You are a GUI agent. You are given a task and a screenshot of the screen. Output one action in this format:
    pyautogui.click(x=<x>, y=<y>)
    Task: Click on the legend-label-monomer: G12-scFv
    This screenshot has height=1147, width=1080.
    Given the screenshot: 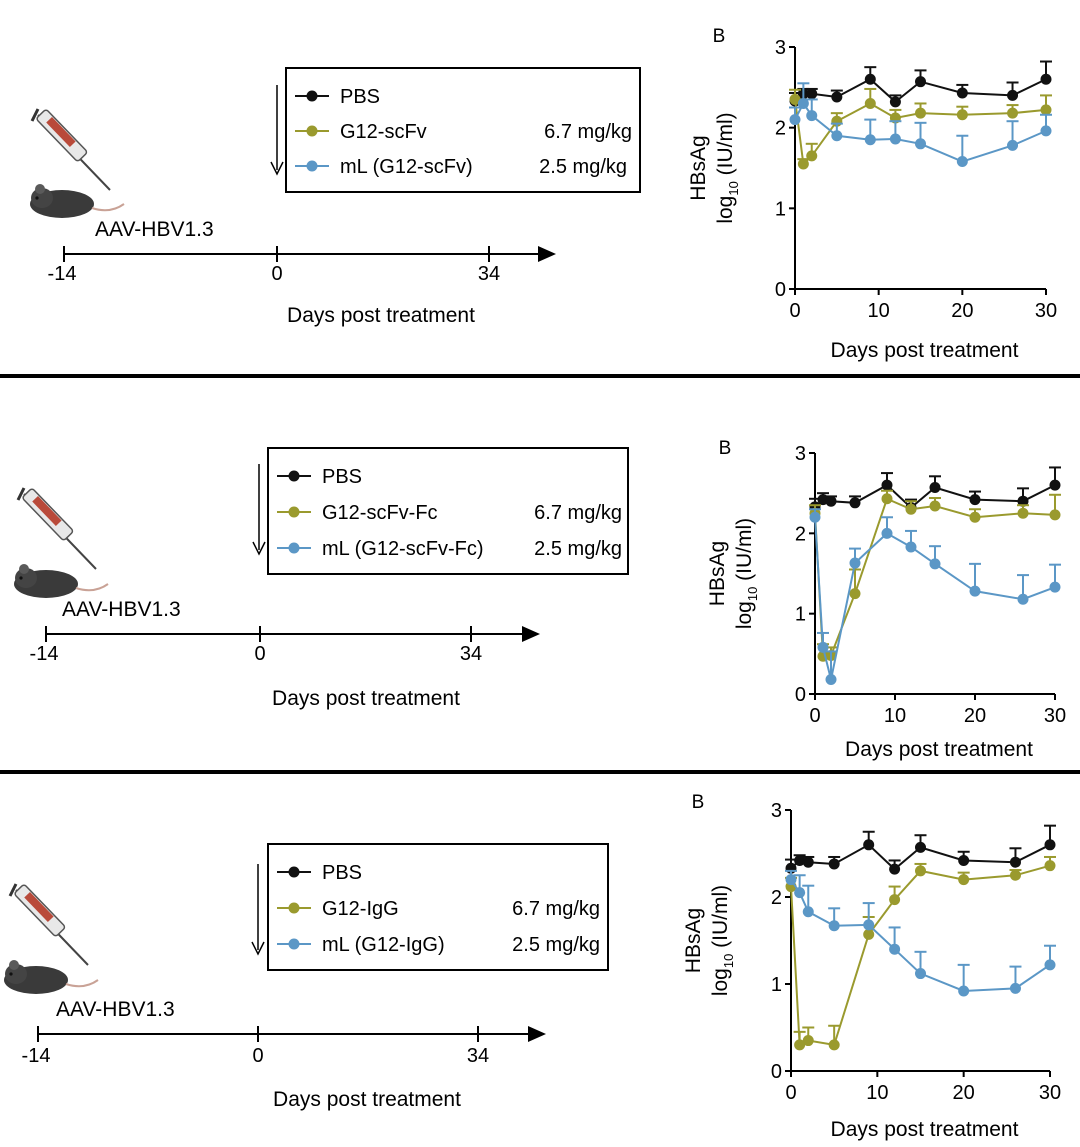 What is the action you would take?
    pyautogui.click(x=383, y=132)
    